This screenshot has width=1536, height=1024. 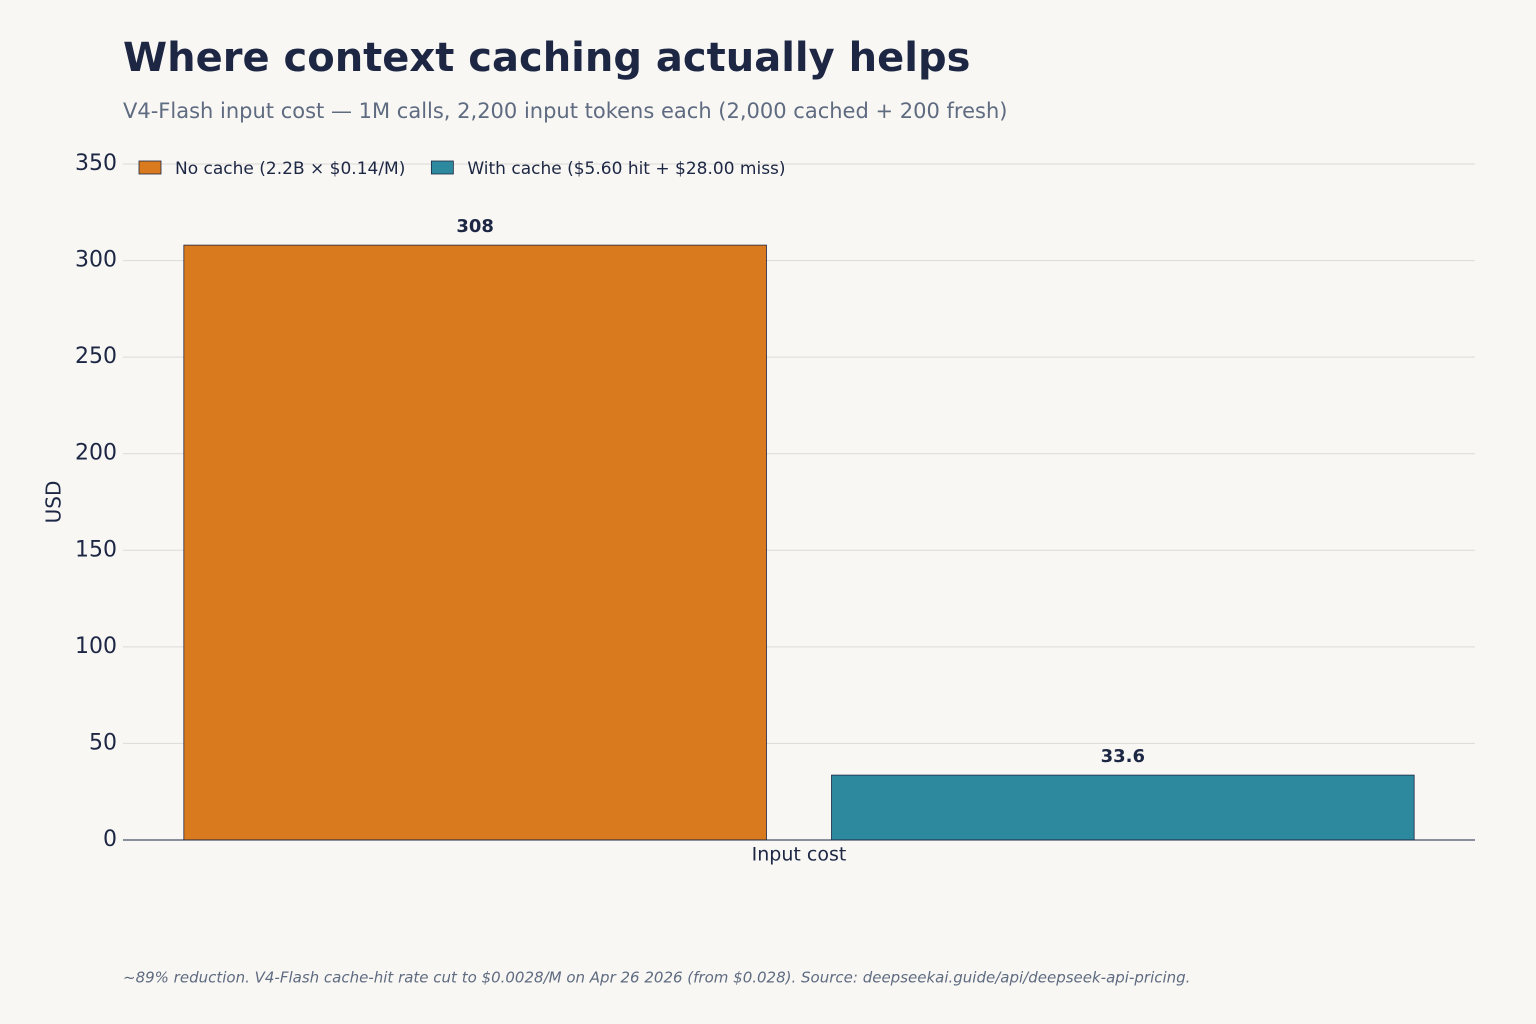 I want to click on legend-label: With cache ($5.60 hit + $28.00 miss), so click(x=626, y=169).